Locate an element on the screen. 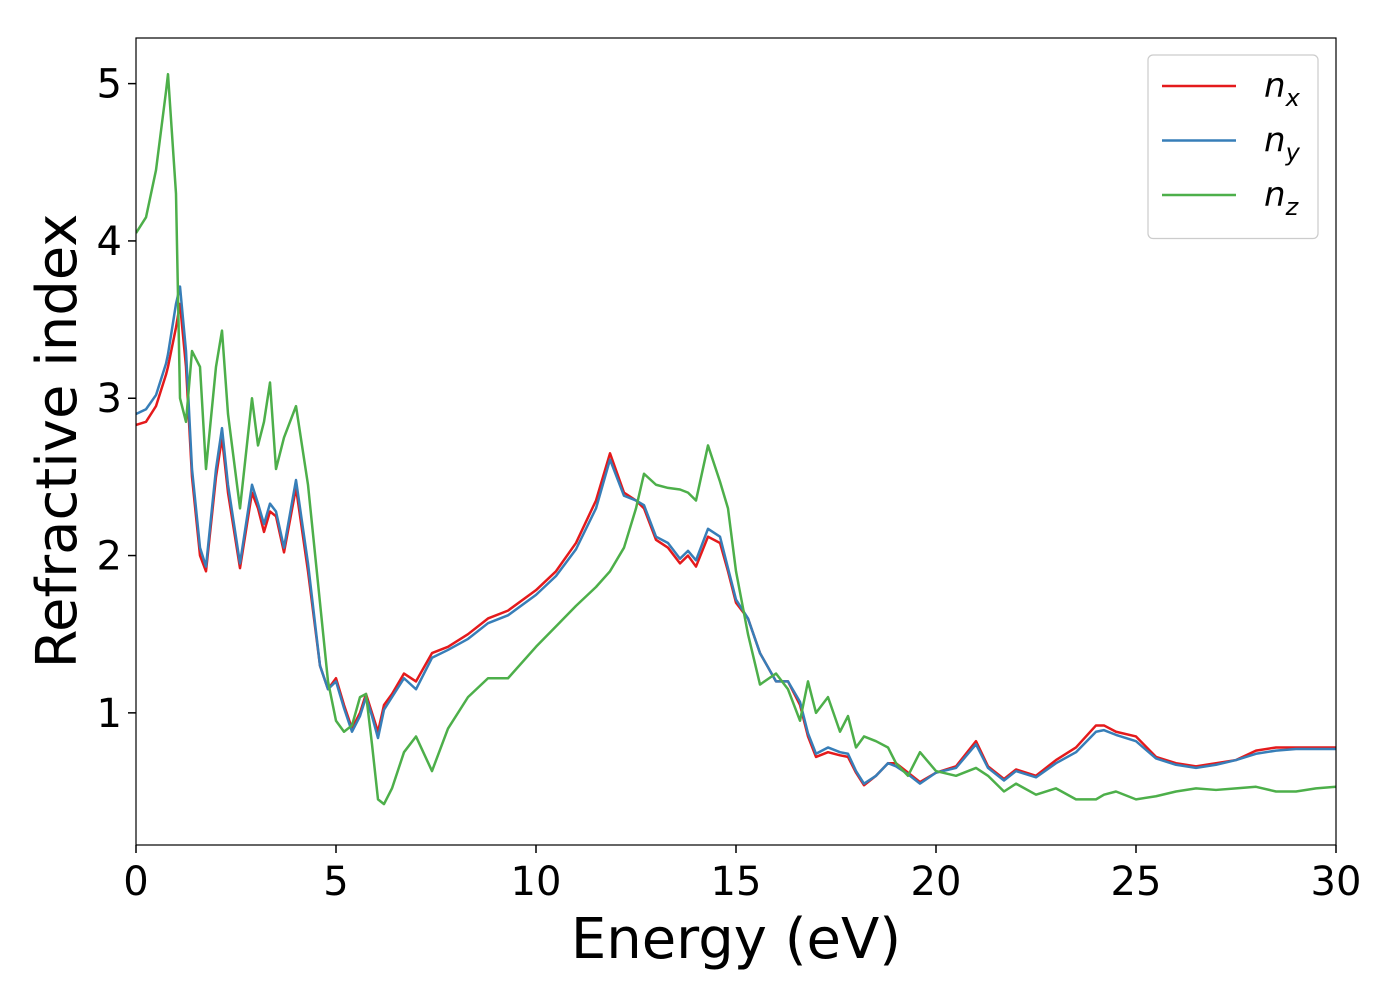  x-tick-label: 30 is located at coordinates (1336, 882).